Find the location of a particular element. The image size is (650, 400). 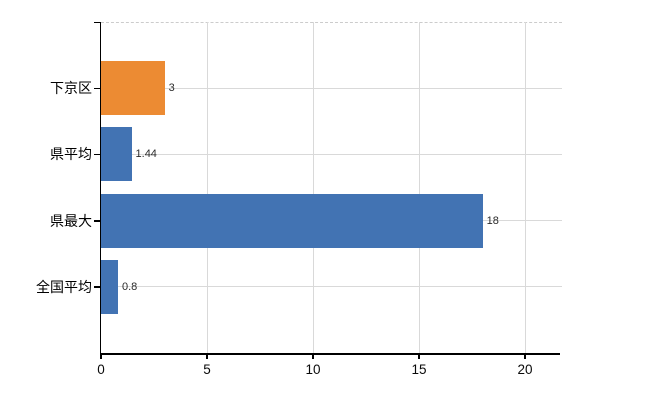

x-tick-label: 15 is located at coordinates (419, 369).